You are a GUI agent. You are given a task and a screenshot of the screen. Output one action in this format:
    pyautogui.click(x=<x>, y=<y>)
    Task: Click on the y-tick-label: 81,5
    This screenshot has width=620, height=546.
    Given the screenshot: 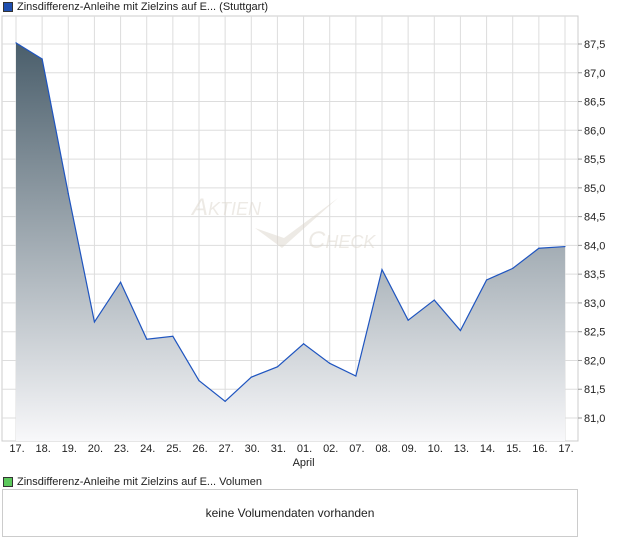 What is the action you would take?
    pyautogui.click(x=594, y=390)
    